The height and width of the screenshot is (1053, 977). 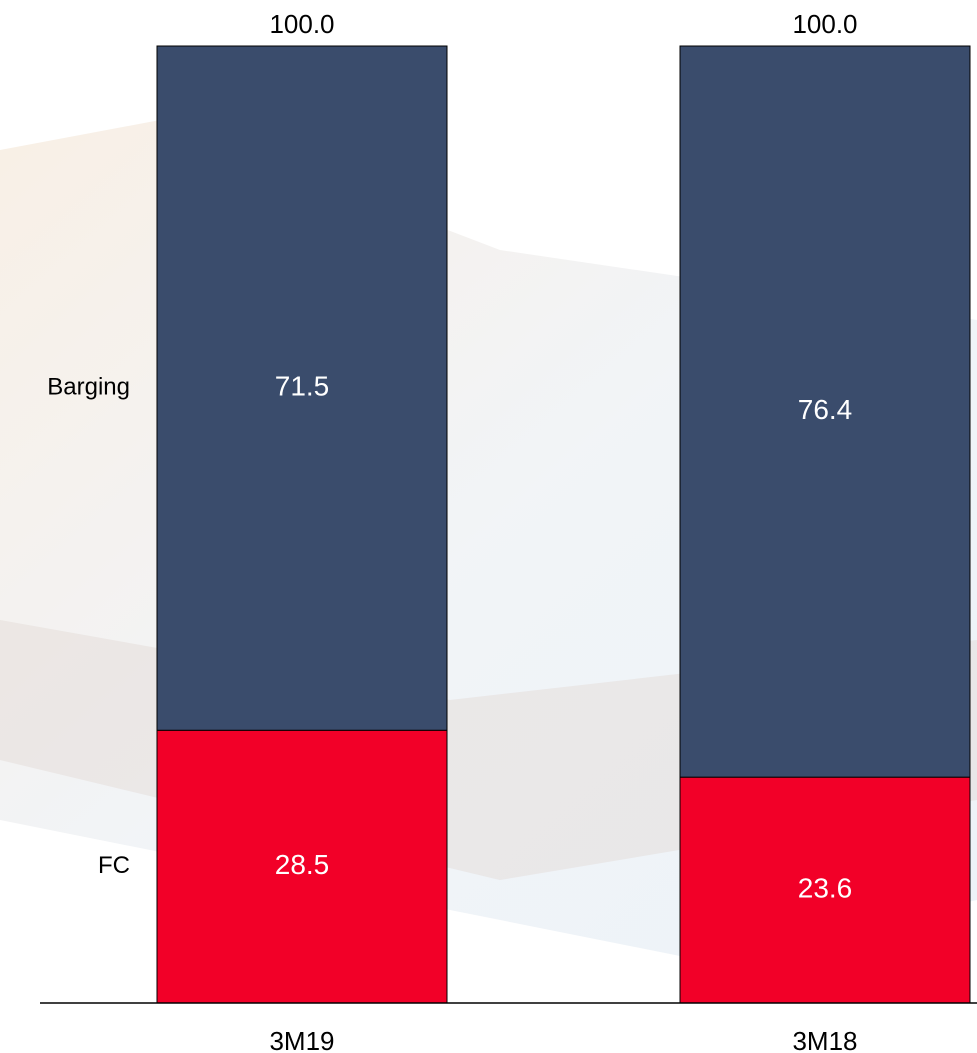 I want to click on value-label: 71.5, so click(x=302, y=386).